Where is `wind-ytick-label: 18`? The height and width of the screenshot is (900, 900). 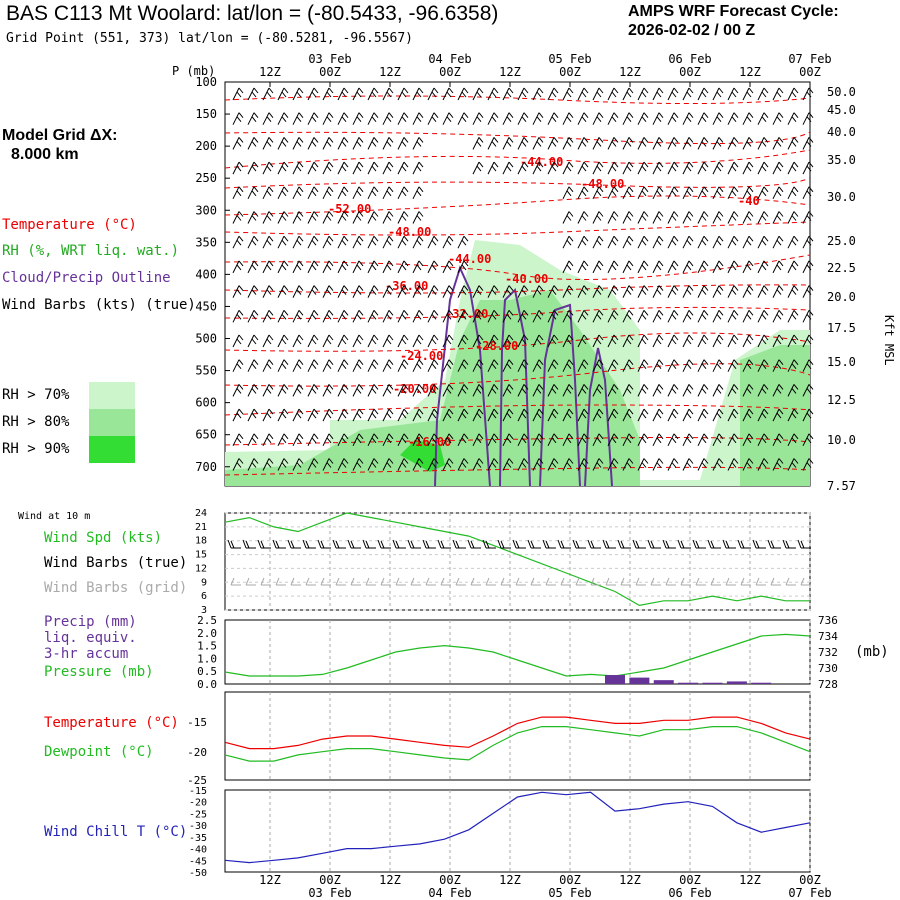 wind-ytick-label: 18 is located at coordinates (201, 541).